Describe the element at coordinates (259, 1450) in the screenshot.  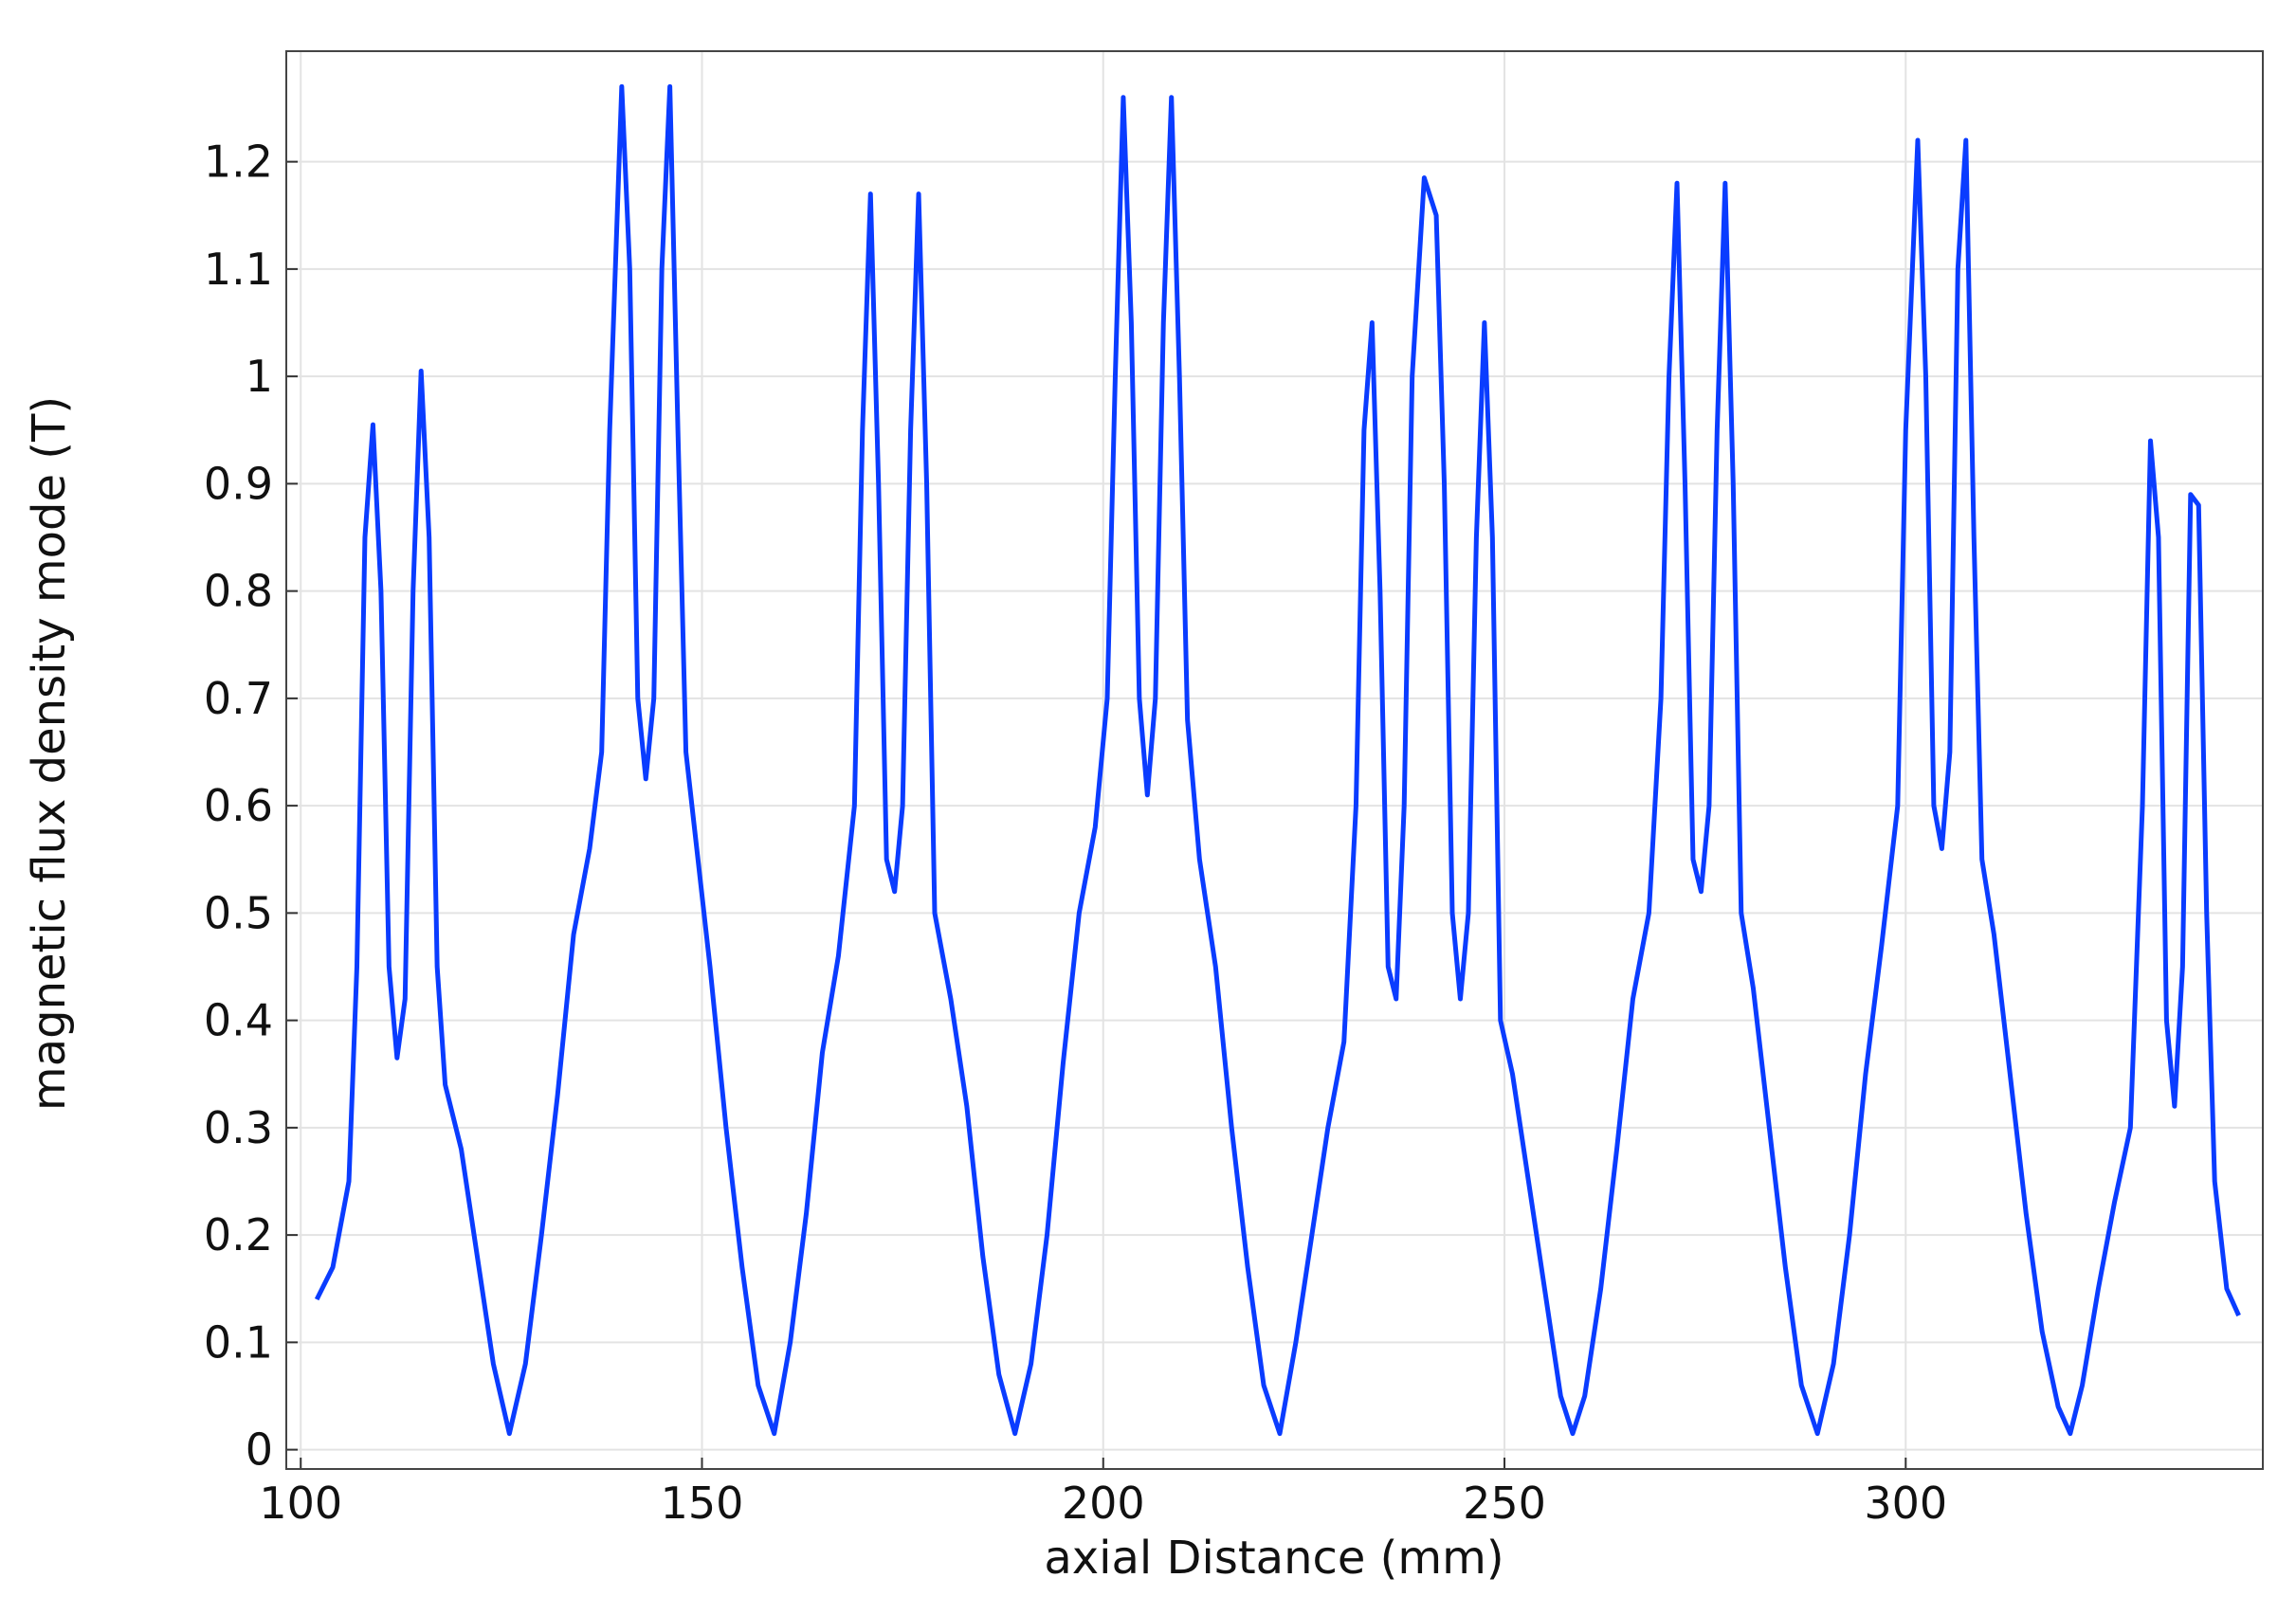
I see `y-tick-label: 0` at that location.